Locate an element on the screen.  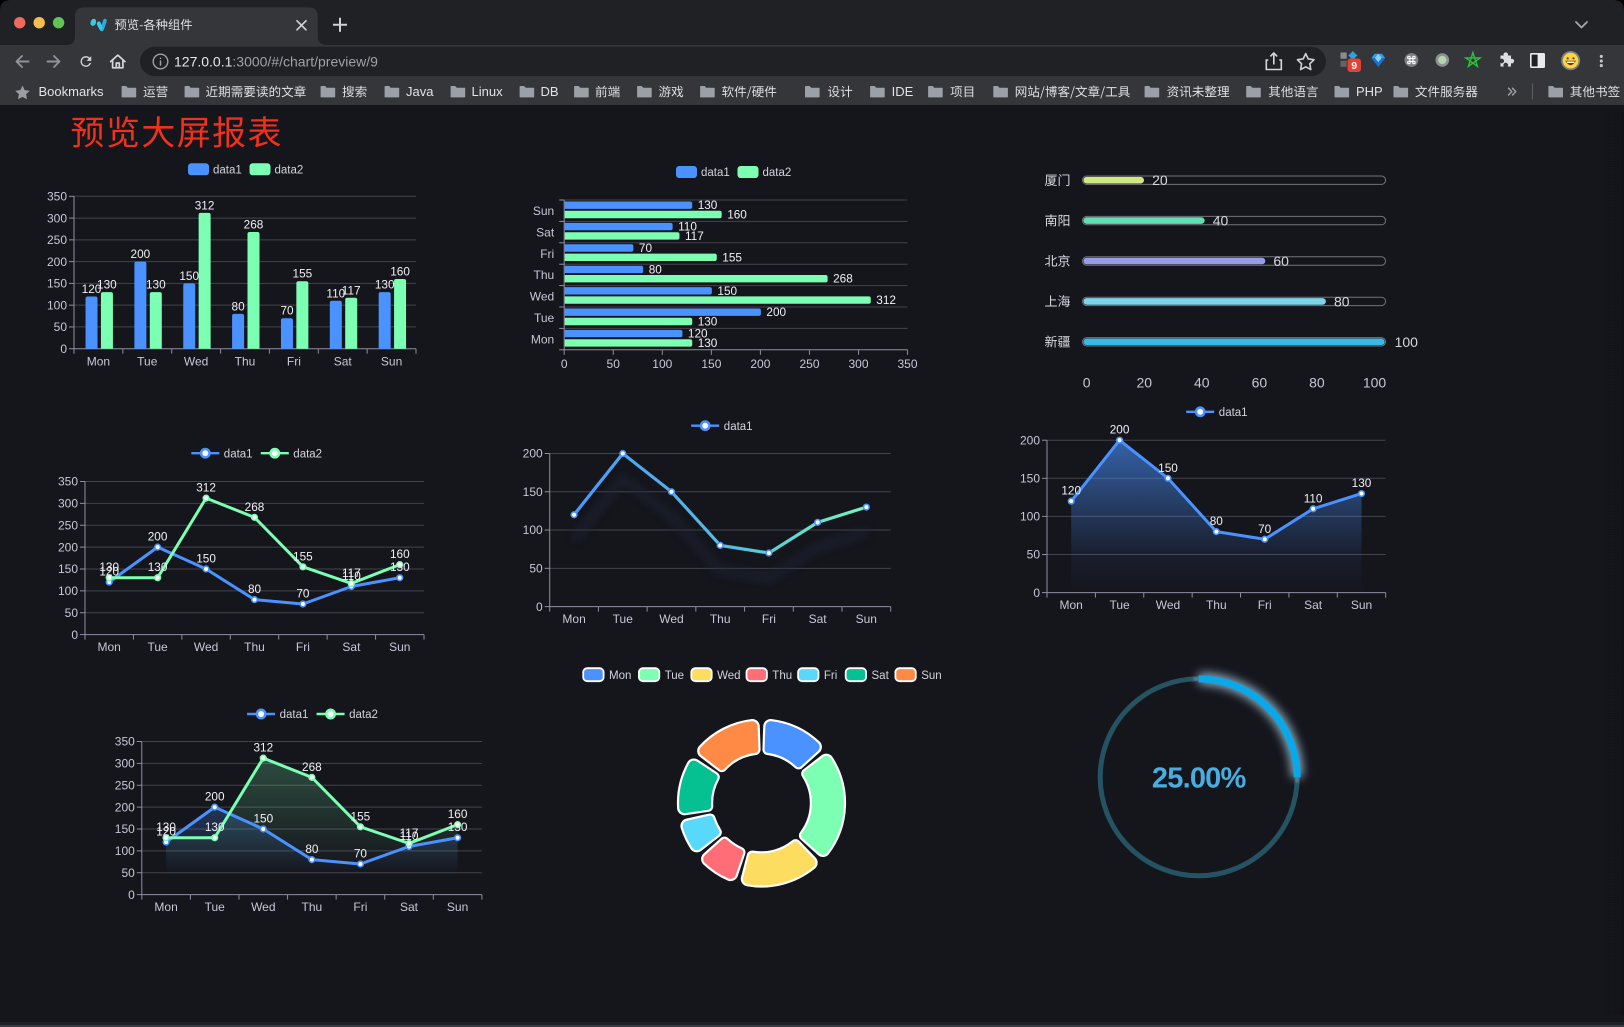
svg-text: DB is located at coordinates (550, 91).